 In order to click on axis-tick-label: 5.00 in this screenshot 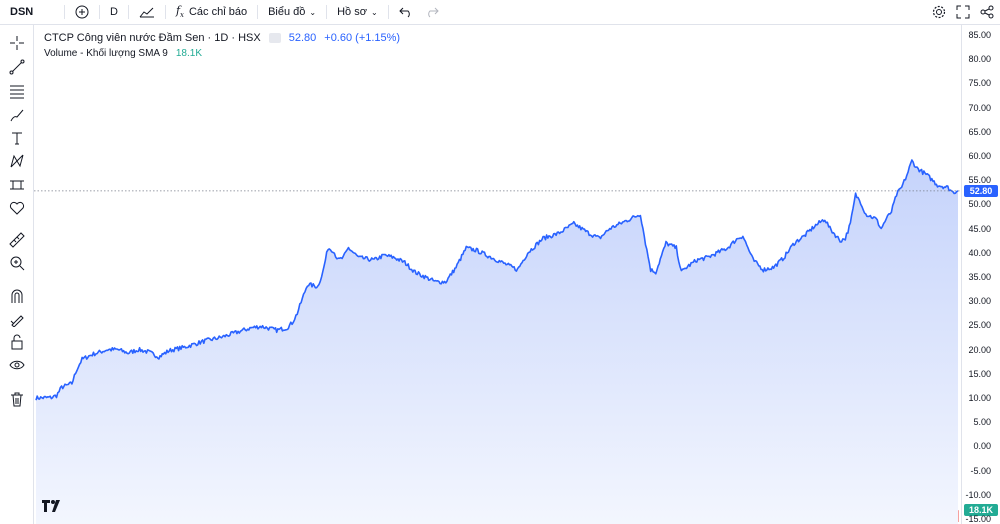, I will do `click(982, 422)`.